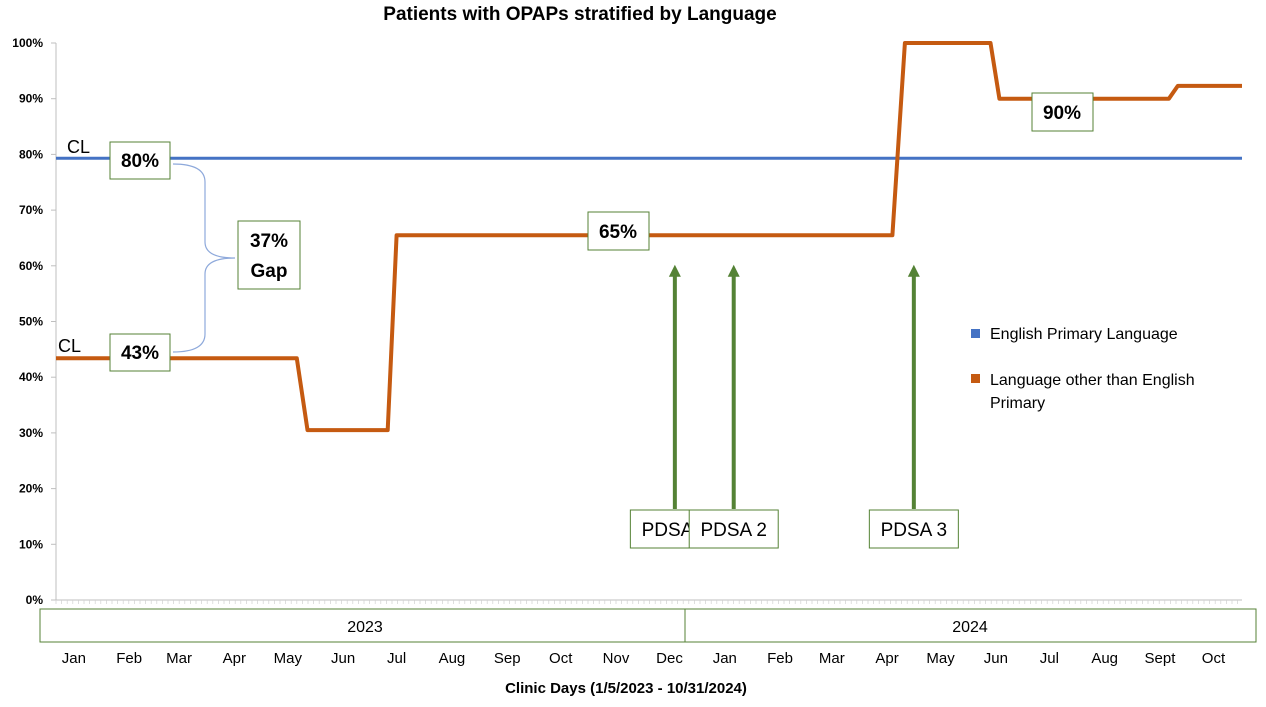 The width and height of the screenshot is (1266, 707). I want to click on y-tick-label: 100%, so click(27, 43).